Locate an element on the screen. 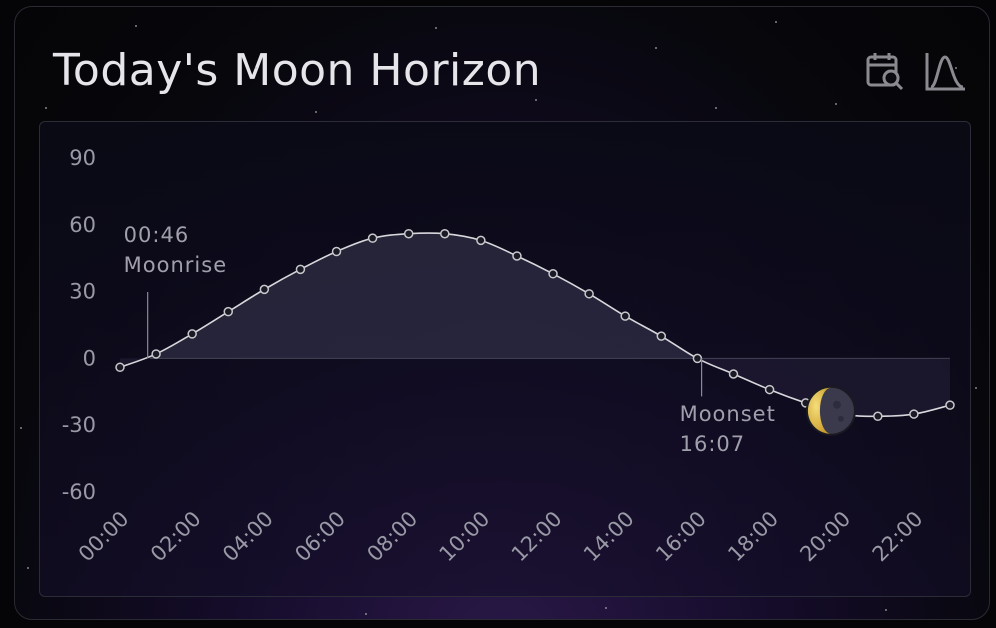 This screenshot has height=628, width=996. y-tick-label: 30 is located at coordinates (82, 292).